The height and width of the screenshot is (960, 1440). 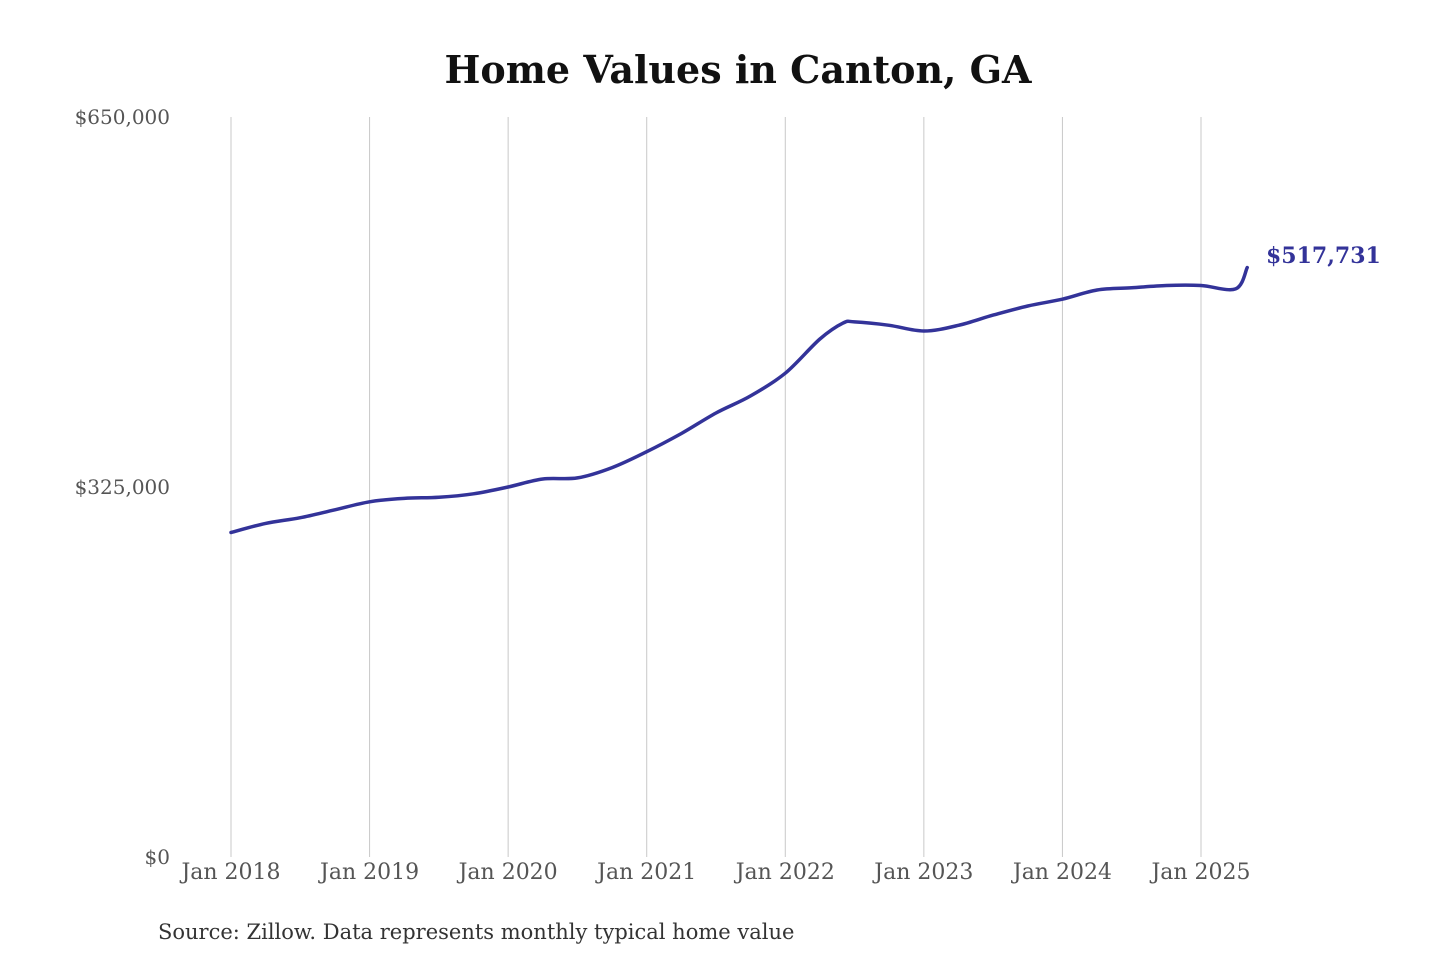 I want to click on x-tick-label: Jan 2024, so click(x=1061, y=872).